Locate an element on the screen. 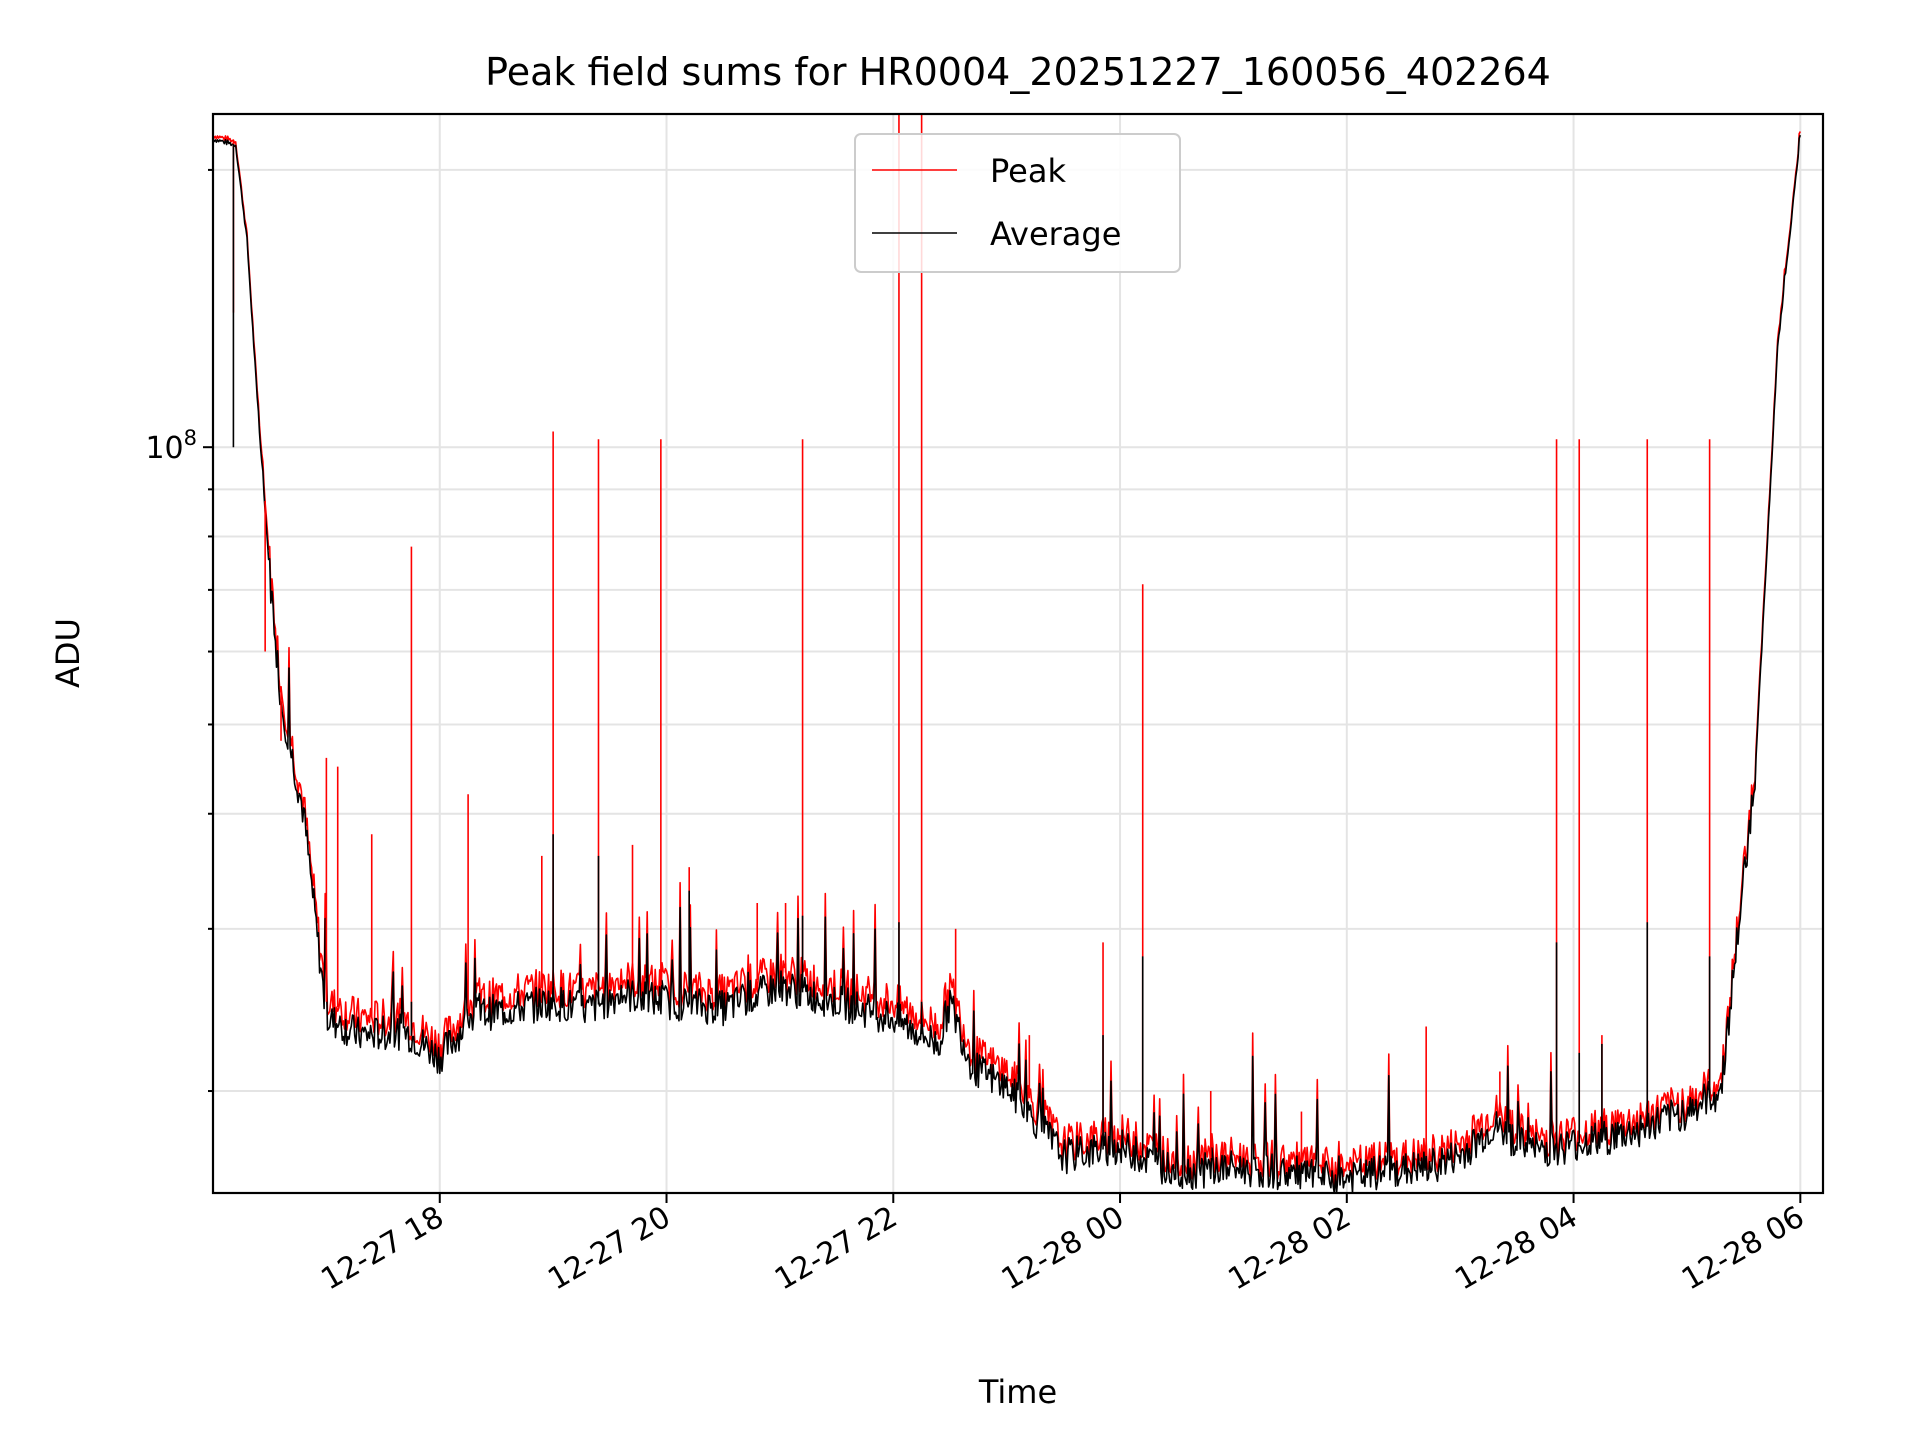 The height and width of the screenshot is (1440, 1920). y-tick-label-major: 108 is located at coordinates (171, 446).